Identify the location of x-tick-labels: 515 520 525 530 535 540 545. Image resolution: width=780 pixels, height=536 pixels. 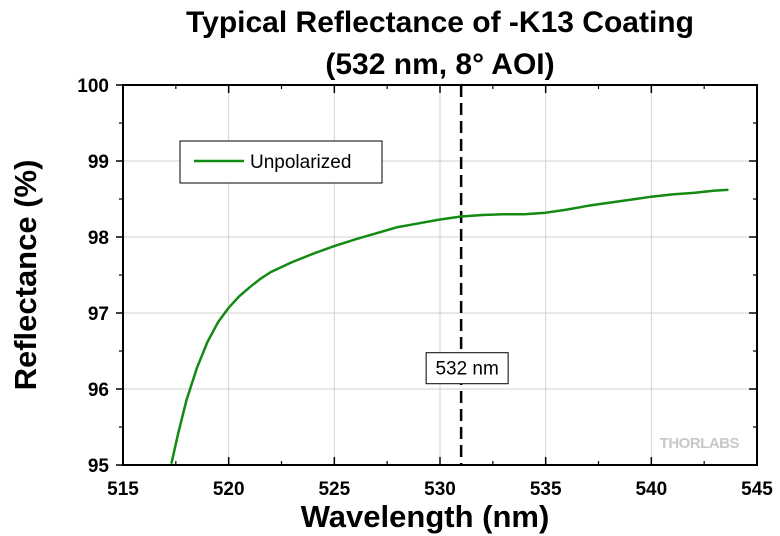
(440, 489).